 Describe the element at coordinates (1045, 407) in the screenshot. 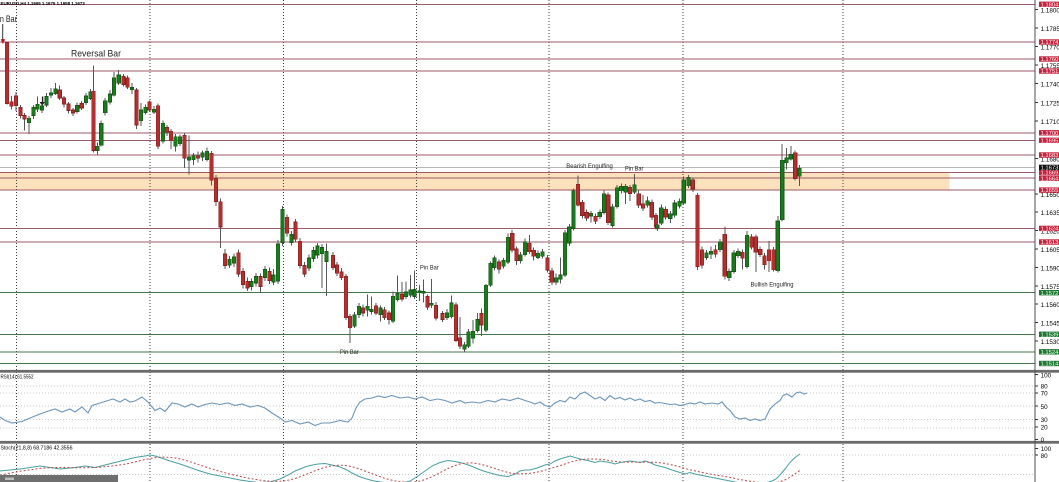

I see `svg-text: 50` at that location.